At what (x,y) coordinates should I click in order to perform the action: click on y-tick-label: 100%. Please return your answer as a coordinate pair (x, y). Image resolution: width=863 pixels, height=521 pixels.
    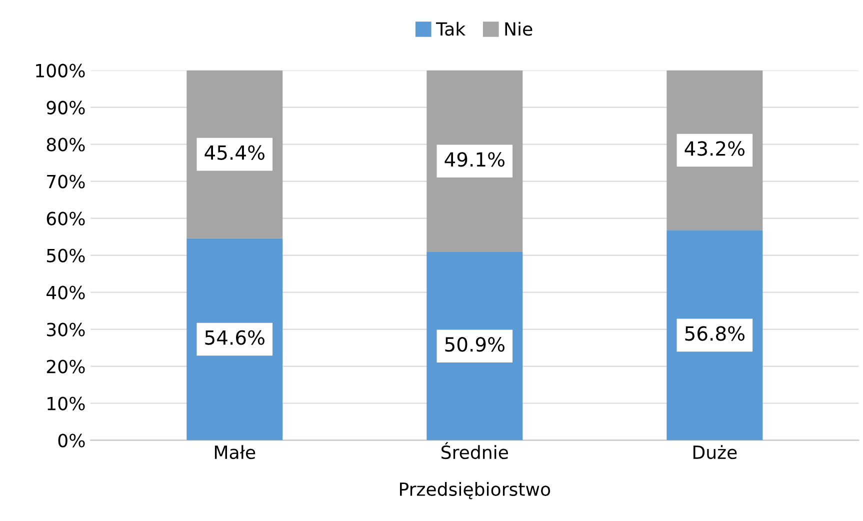
    Looking at the image, I should click on (60, 71).